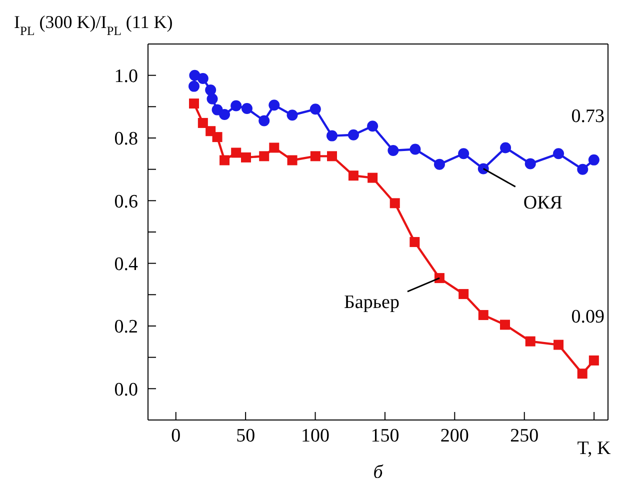 The image size is (637, 496). What do you see at coordinates (594, 448) in the screenshot?
I see `x-axis-title: T, K` at bounding box center [594, 448].